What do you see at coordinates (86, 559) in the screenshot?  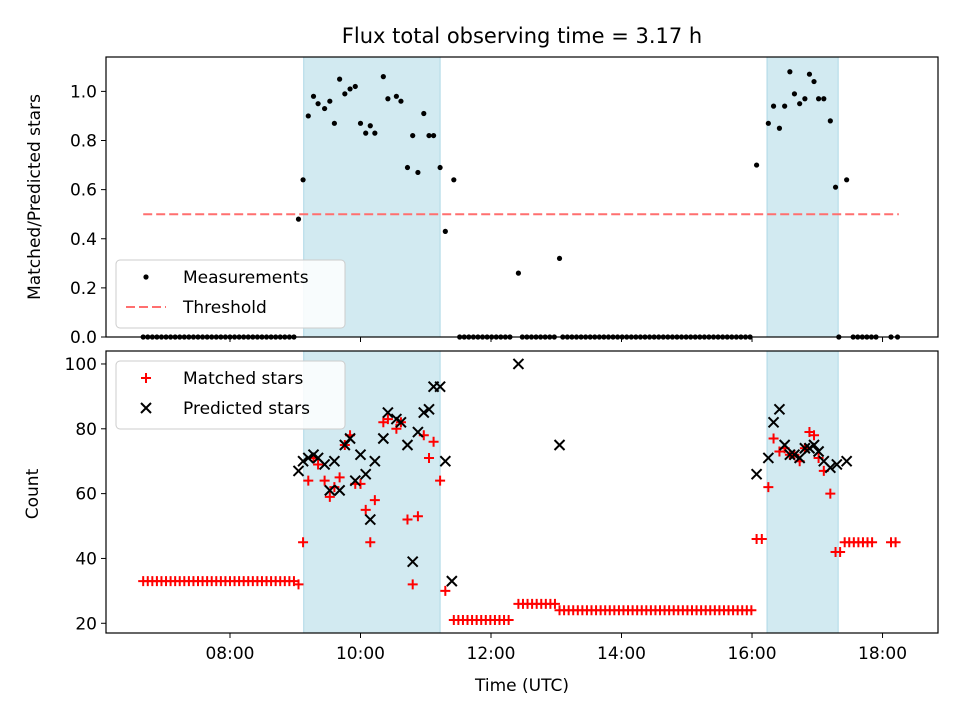 I see `y-tick-label: 40` at bounding box center [86, 559].